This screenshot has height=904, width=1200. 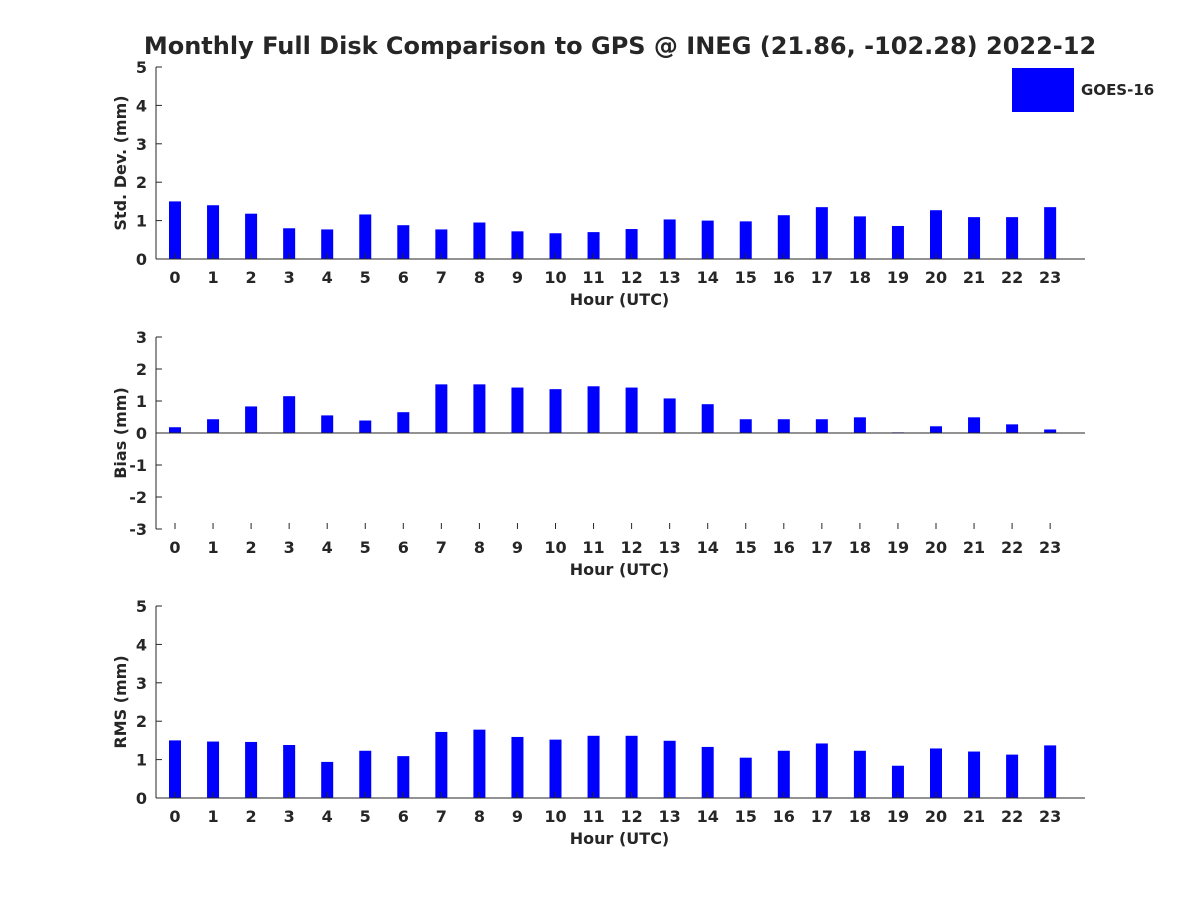 What do you see at coordinates (974, 816) in the screenshot?
I see `x-tick-label: 21` at bounding box center [974, 816].